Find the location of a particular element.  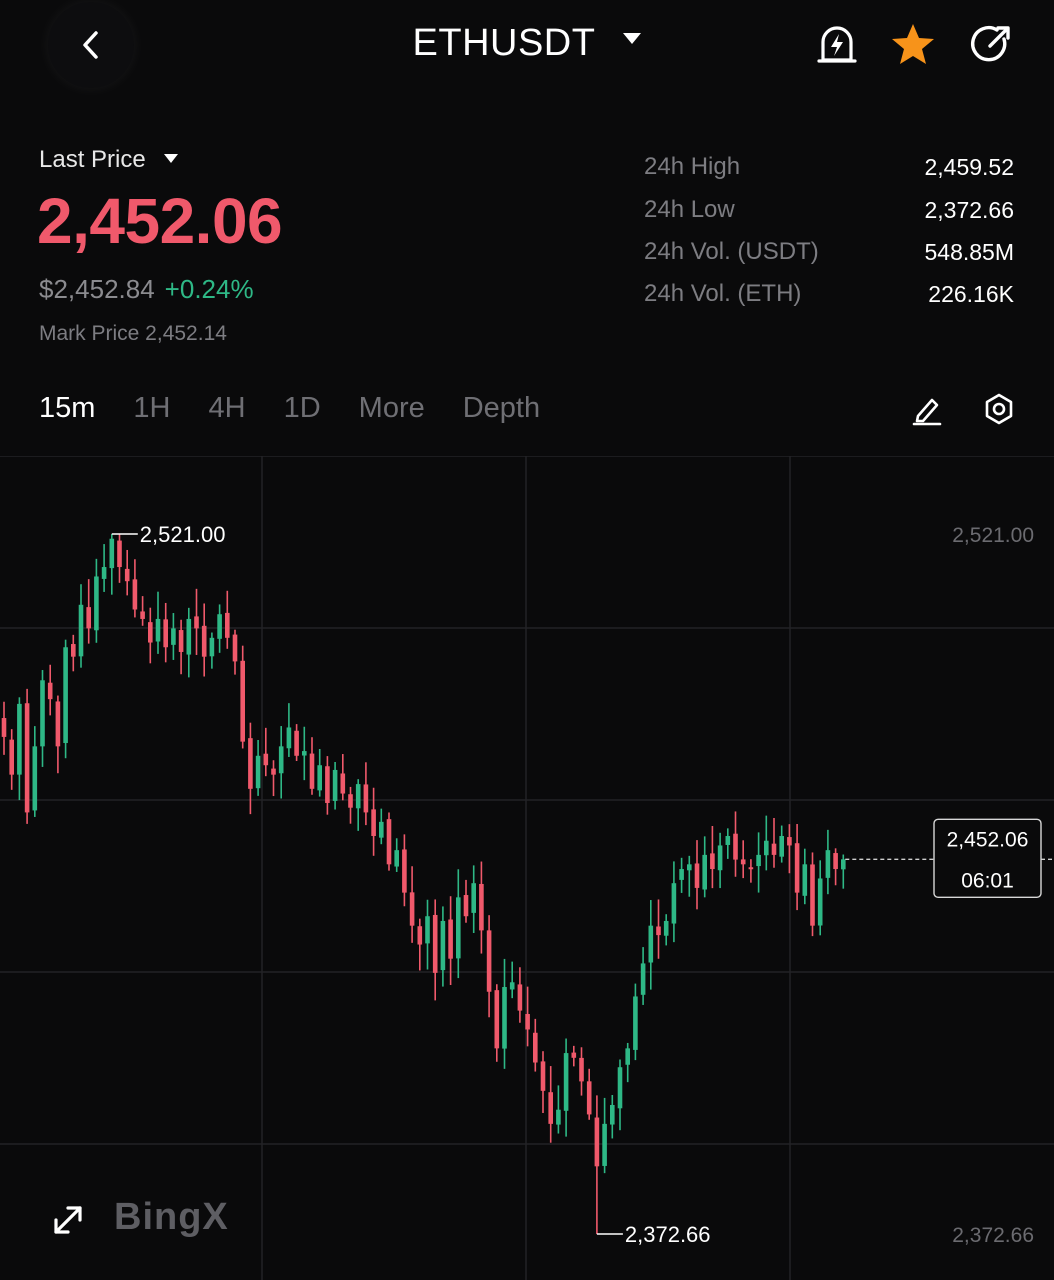

draw-tool-icon is located at coordinates (927, 409).